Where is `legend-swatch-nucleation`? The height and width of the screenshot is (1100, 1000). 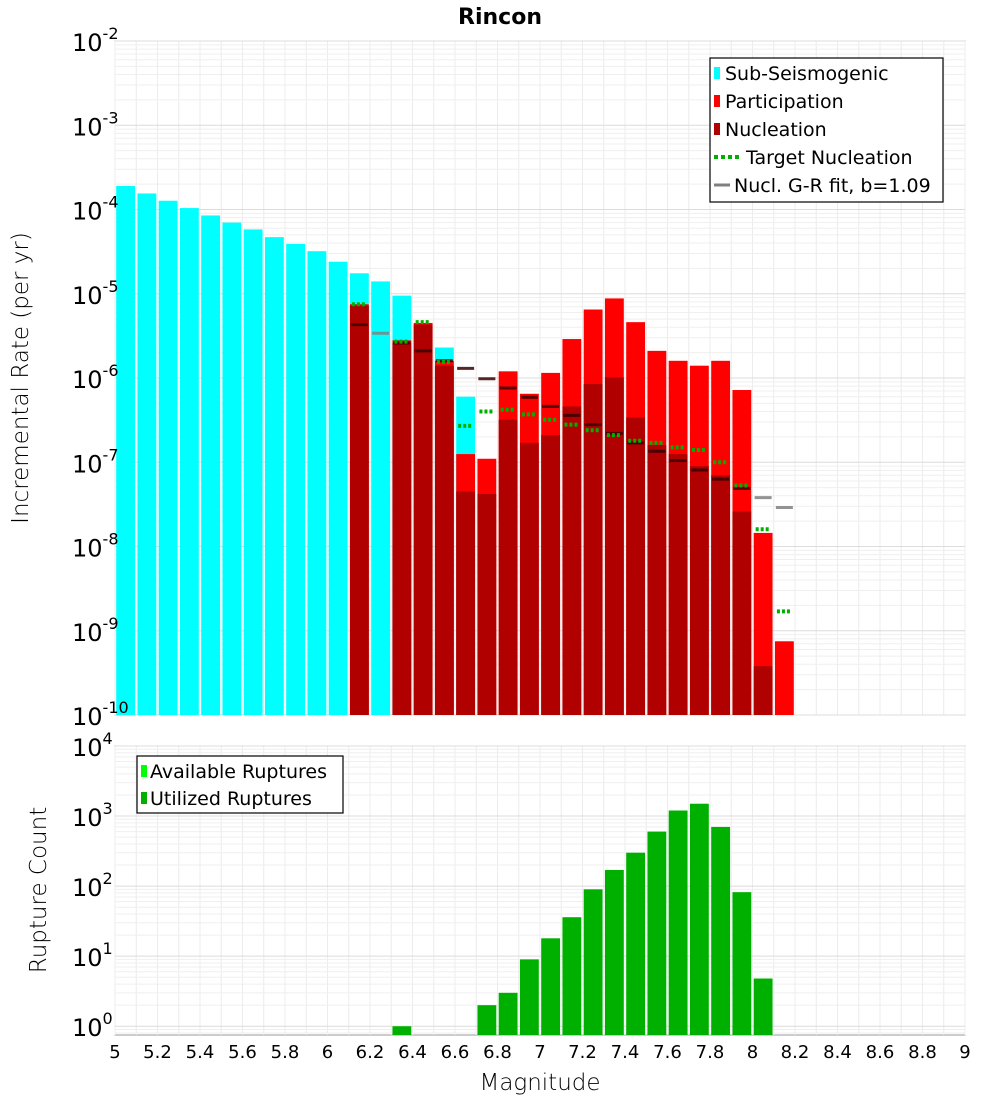
legend-swatch-nucleation is located at coordinates (717, 129).